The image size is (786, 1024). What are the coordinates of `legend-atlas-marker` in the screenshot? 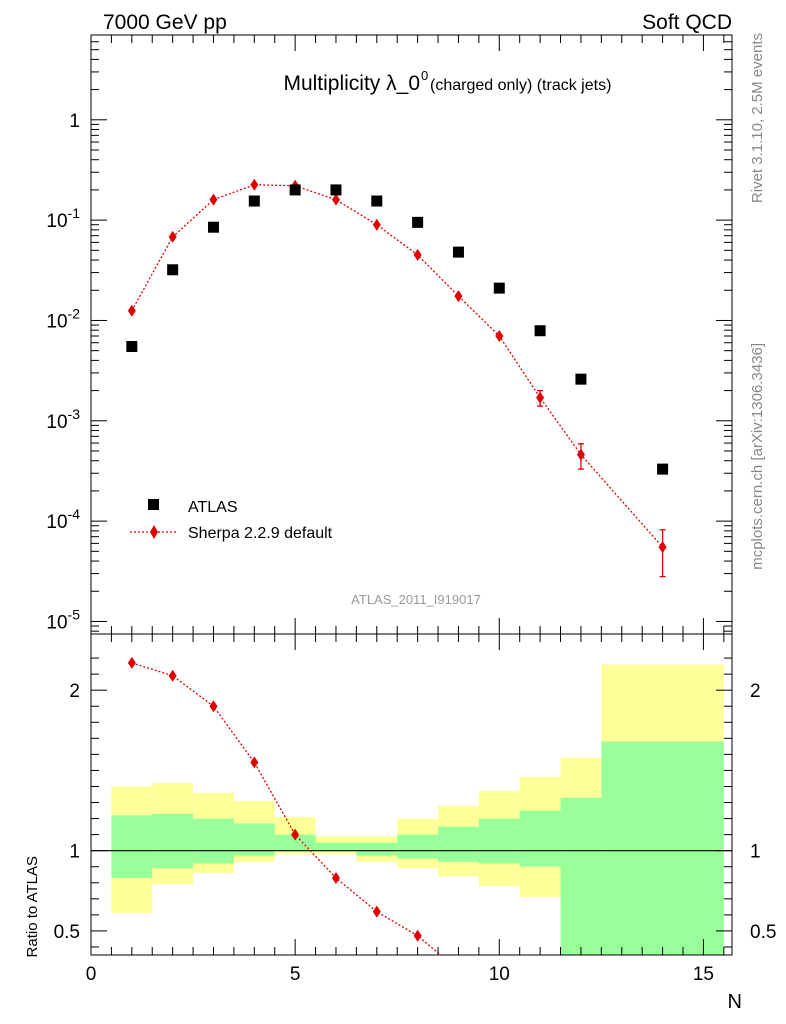 It's located at (153, 504).